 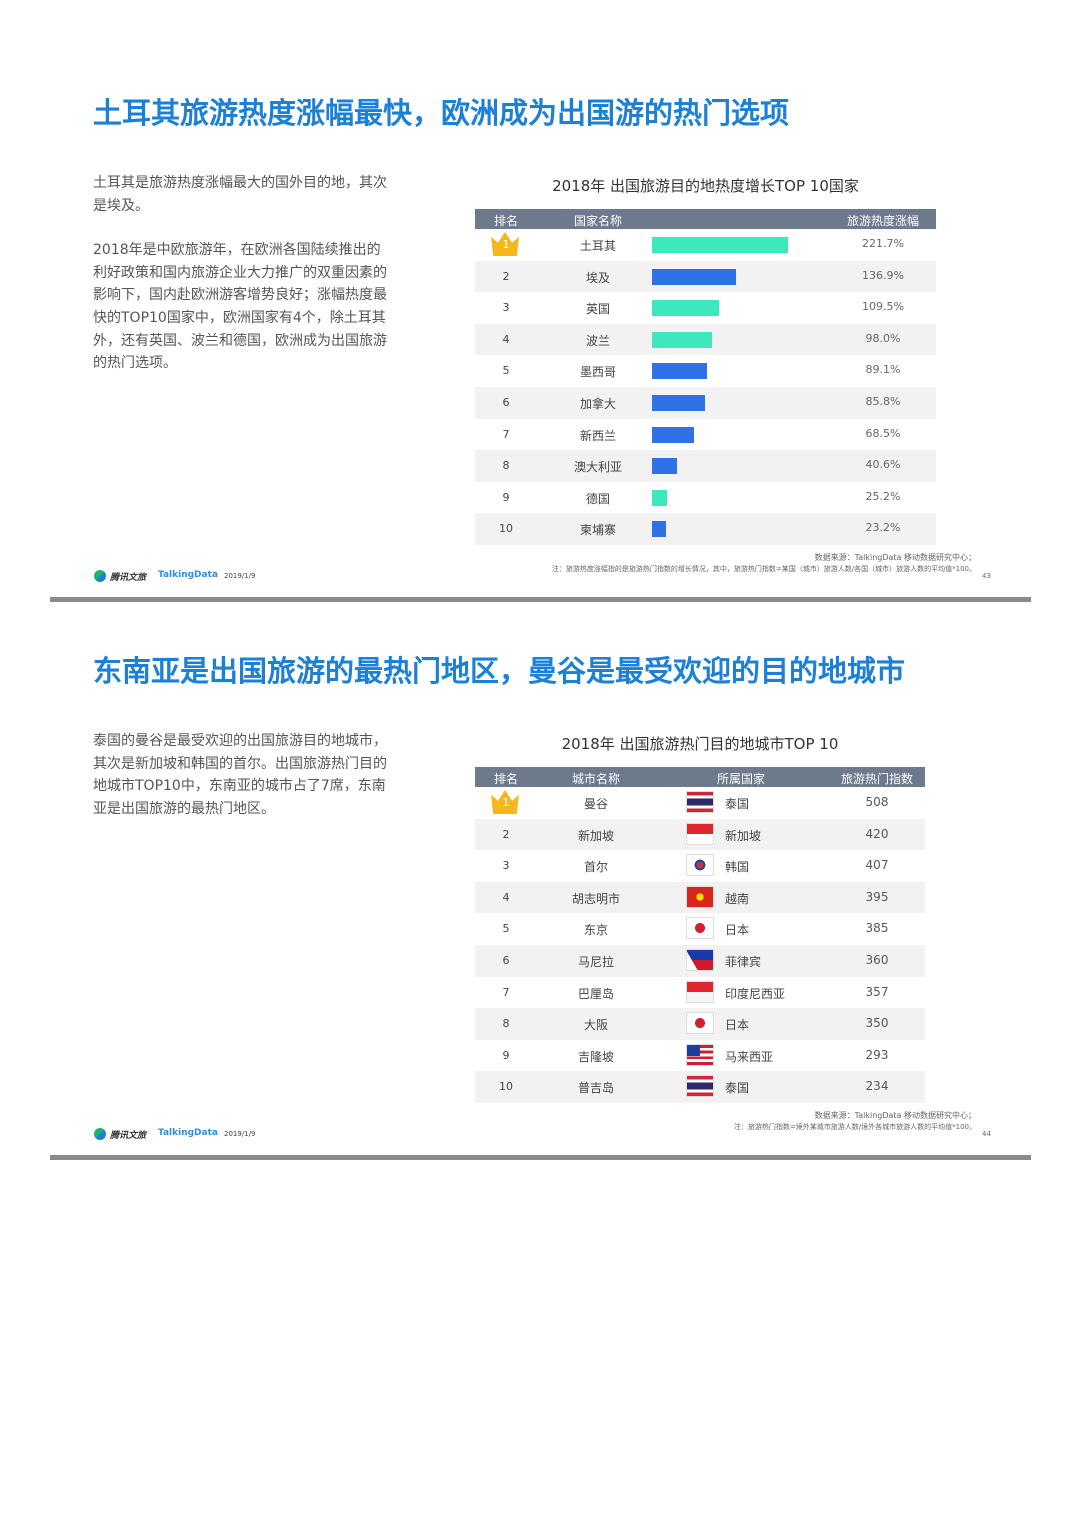 What do you see at coordinates (705, 434) in the screenshot?
I see `table-row: 7 新西兰 68.5%` at bounding box center [705, 434].